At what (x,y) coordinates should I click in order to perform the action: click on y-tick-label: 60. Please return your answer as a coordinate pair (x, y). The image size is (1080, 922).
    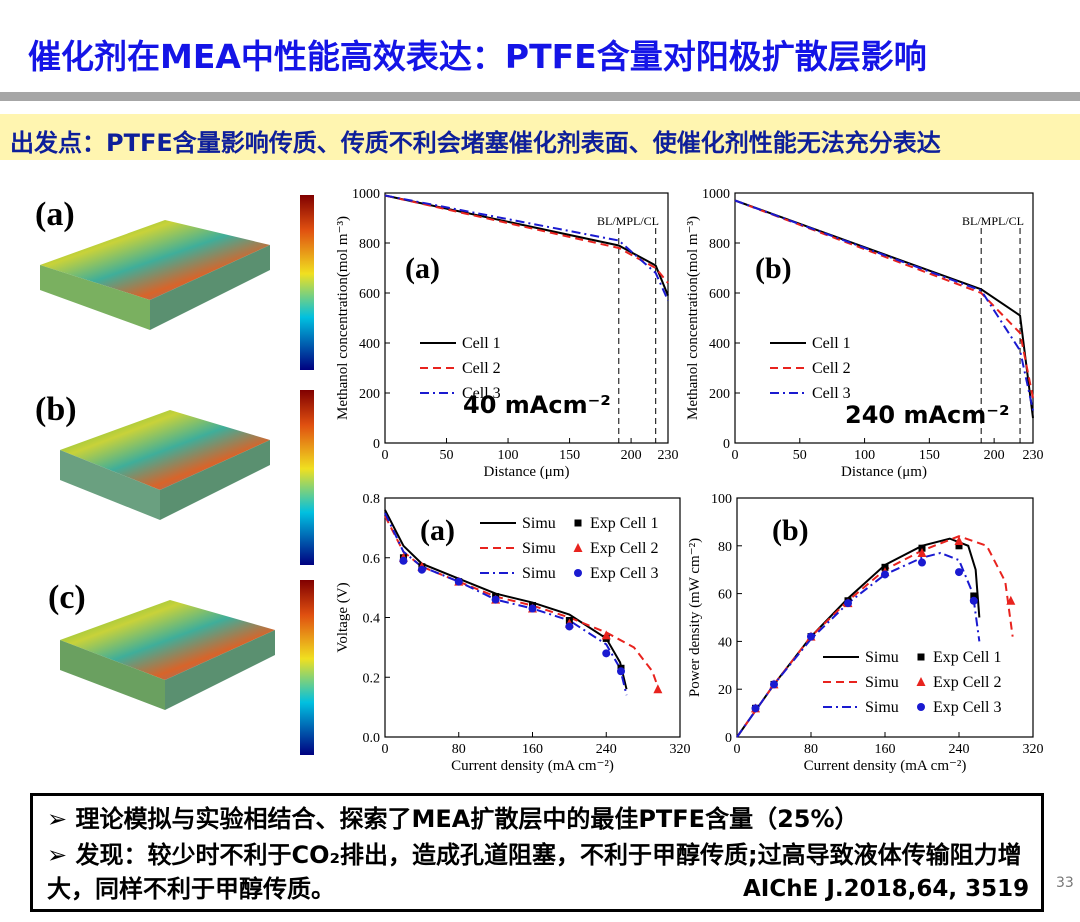
    Looking at the image, I should click on (725, 595).